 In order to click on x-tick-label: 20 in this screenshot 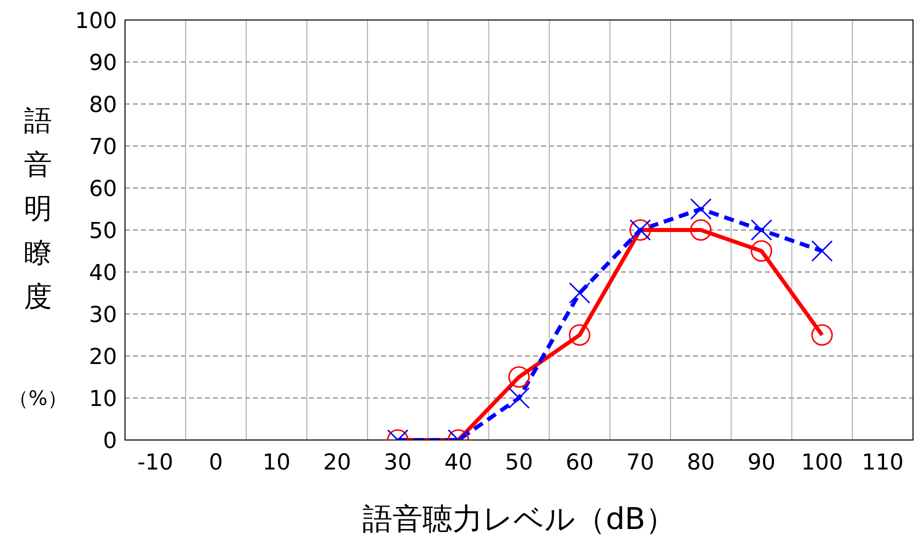, I will do `click(337, 463)`.